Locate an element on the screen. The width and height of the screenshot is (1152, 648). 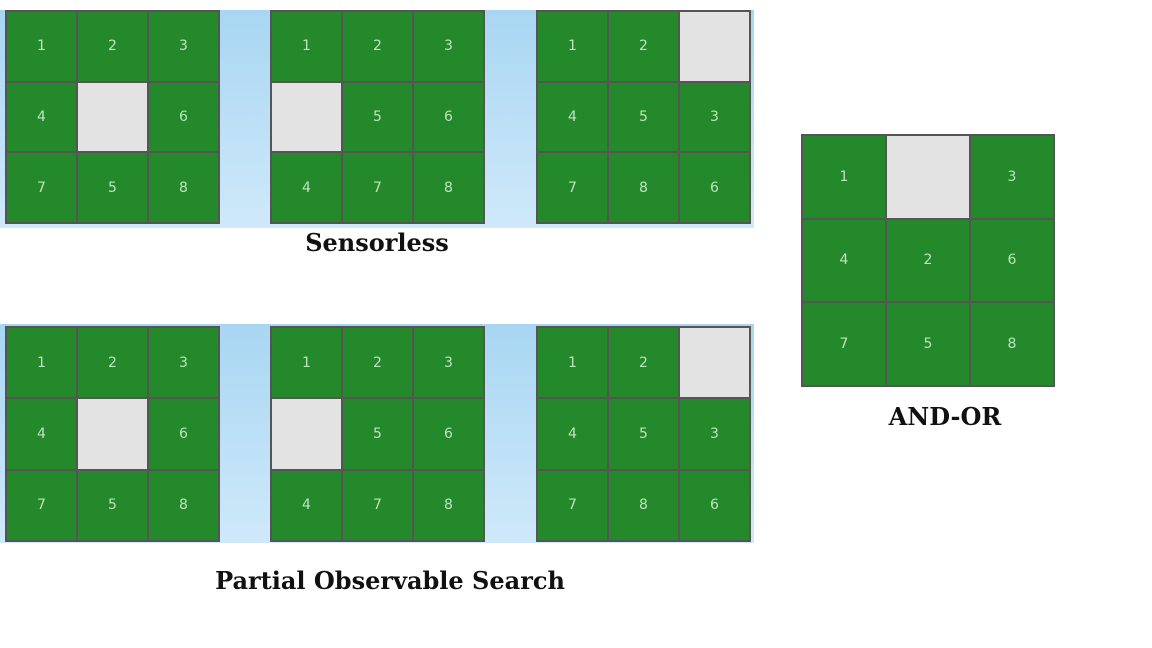
partial-observable-caption: Partial Observable Search is located at coordinates (390, 580).